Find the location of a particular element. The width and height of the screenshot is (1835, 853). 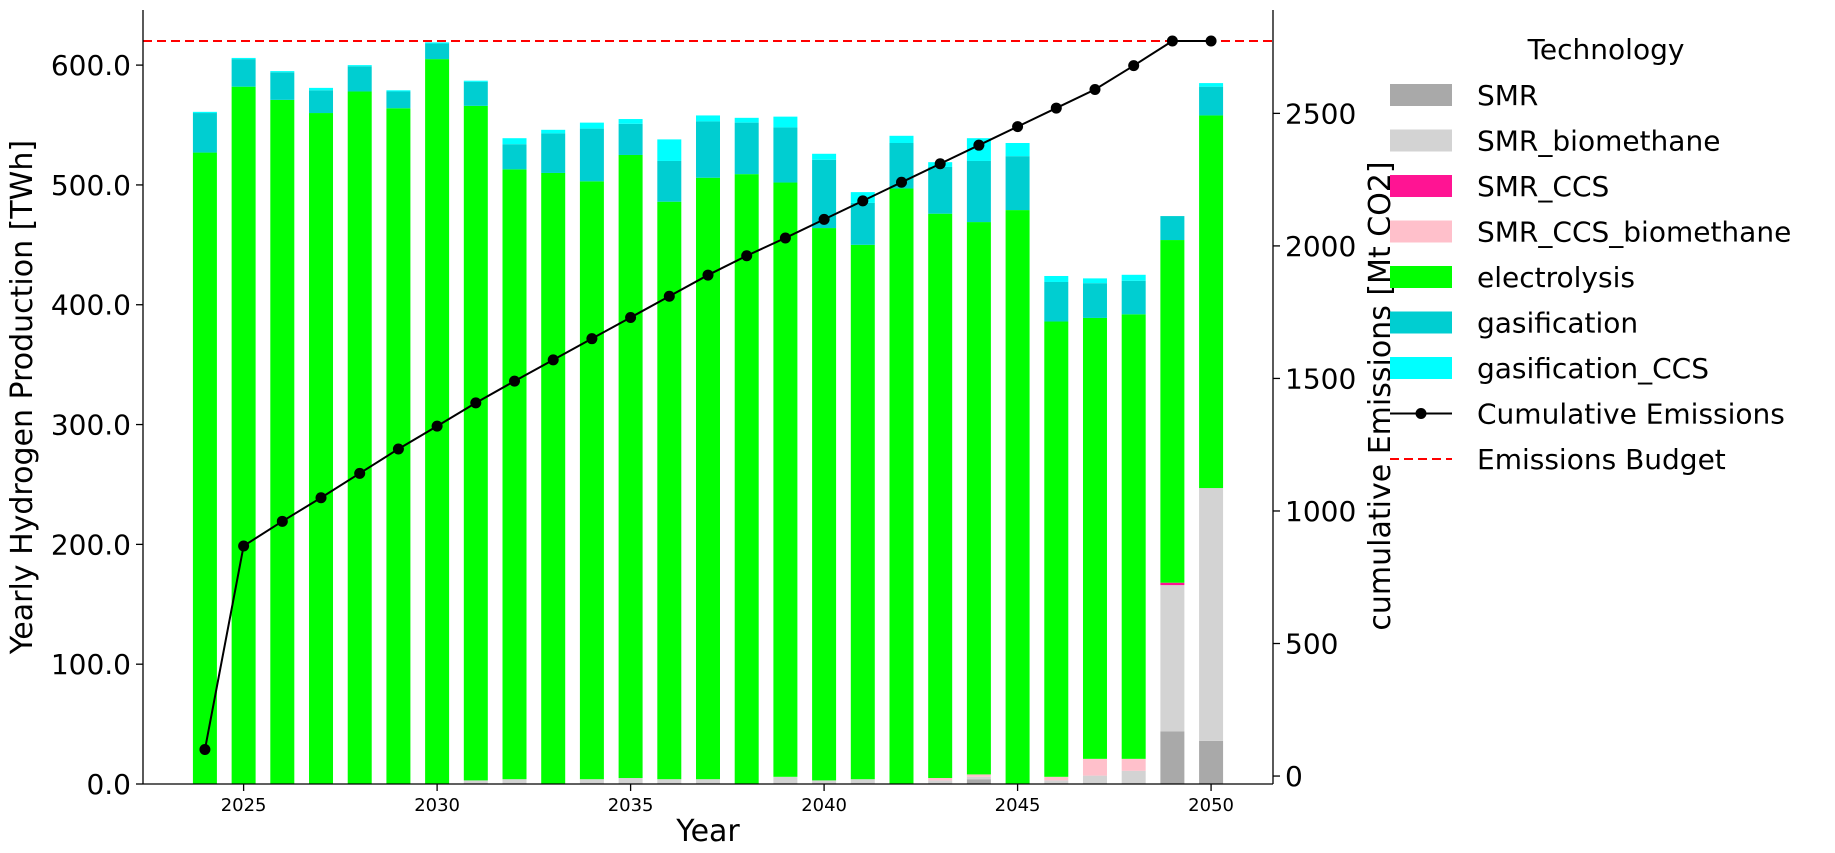

y-tick-label: 500.0 is located at coordinates (91, 185).